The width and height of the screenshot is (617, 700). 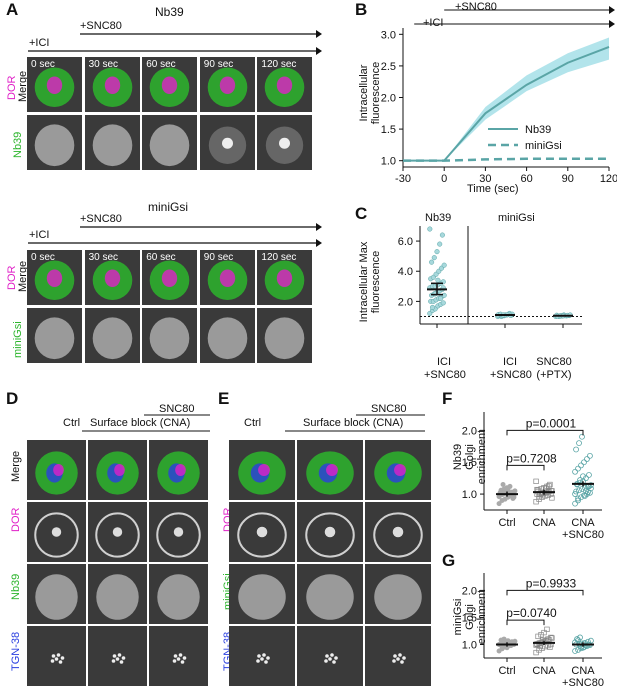 What do you see at coordinates (39, 43) in the screenshot?
I see `panel-a-top-ici-label: +ICI` at bounding box center [39, 43].